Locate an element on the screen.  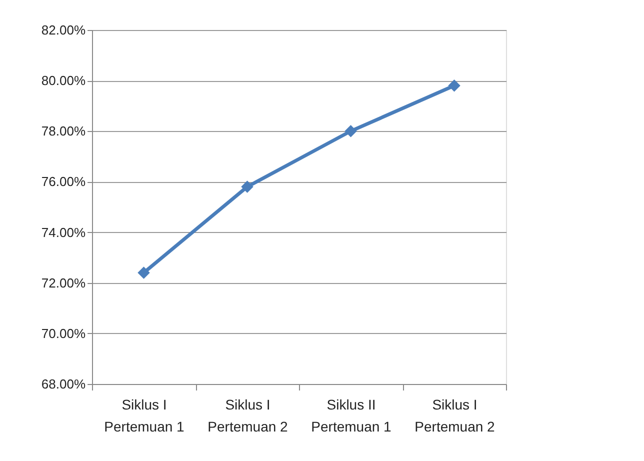
y-tick-label: 68.00% is located at coordinates (63, 384).